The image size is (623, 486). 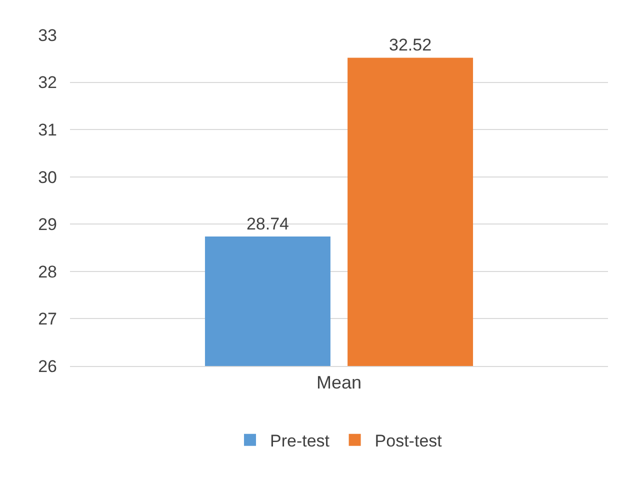 I want to click on y-tick-label: 26, so click(x=47, y=366).